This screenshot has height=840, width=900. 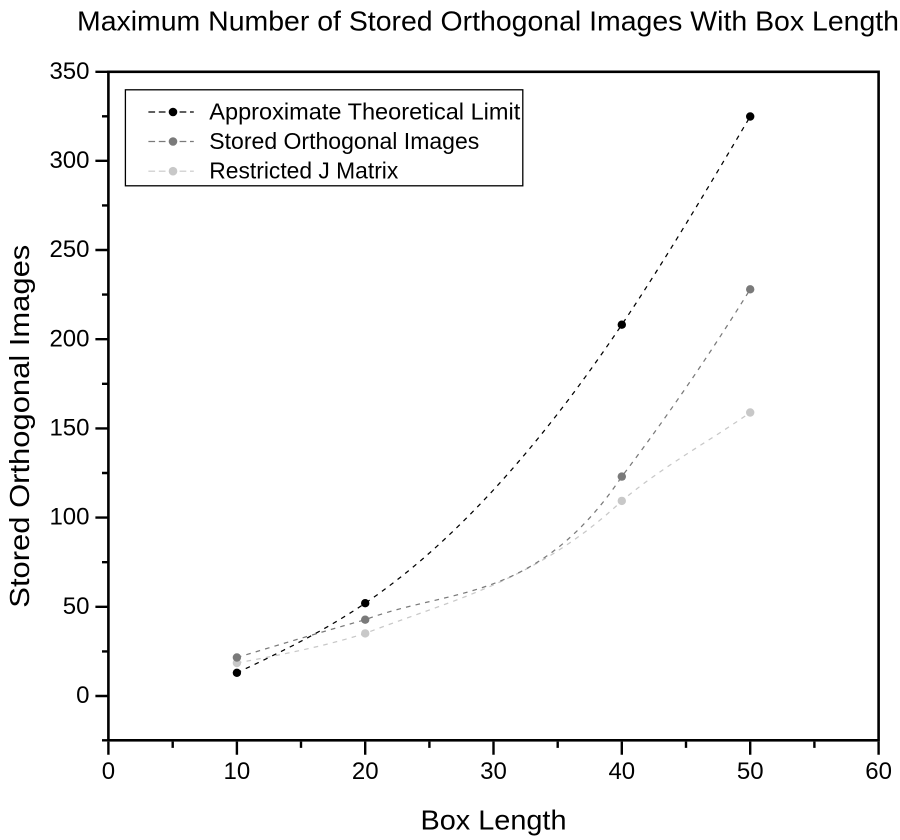 What do you see at coordinates (365, 771) in the screenshot?
I see `svg-text: 20` at bounding box center [365, 771].